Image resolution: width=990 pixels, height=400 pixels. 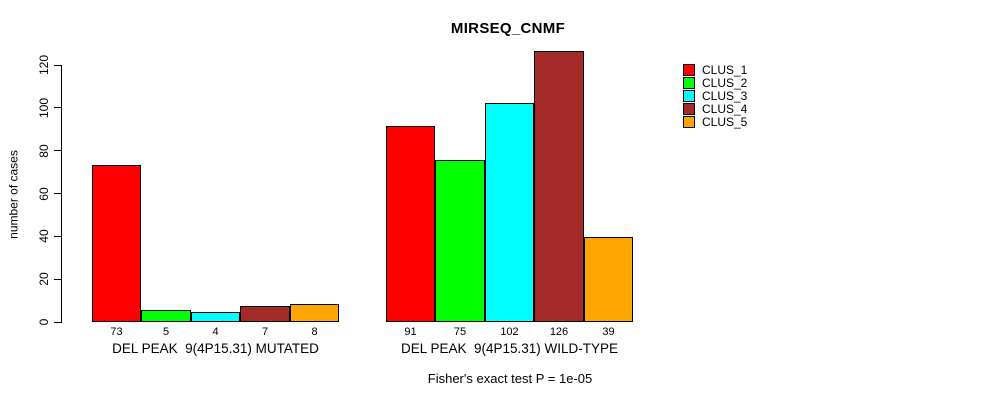 What do you see at coordinates (44, 193) in the screenshot?
I see `y-tick-label: 60` at bounding box center [44, 193].